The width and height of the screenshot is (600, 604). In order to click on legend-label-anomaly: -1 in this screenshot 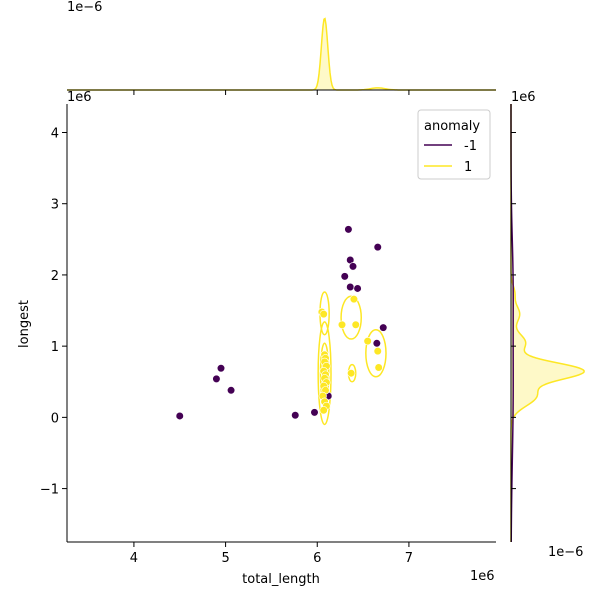, I will do `click(470, 146)`.